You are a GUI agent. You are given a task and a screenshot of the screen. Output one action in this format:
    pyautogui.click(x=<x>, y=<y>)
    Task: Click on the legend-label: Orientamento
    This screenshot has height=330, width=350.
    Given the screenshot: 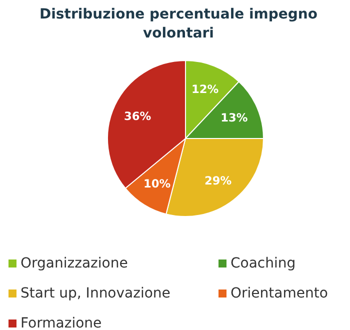 What is the action you would take?
    pyautogui.click(x=279, y=294)
    